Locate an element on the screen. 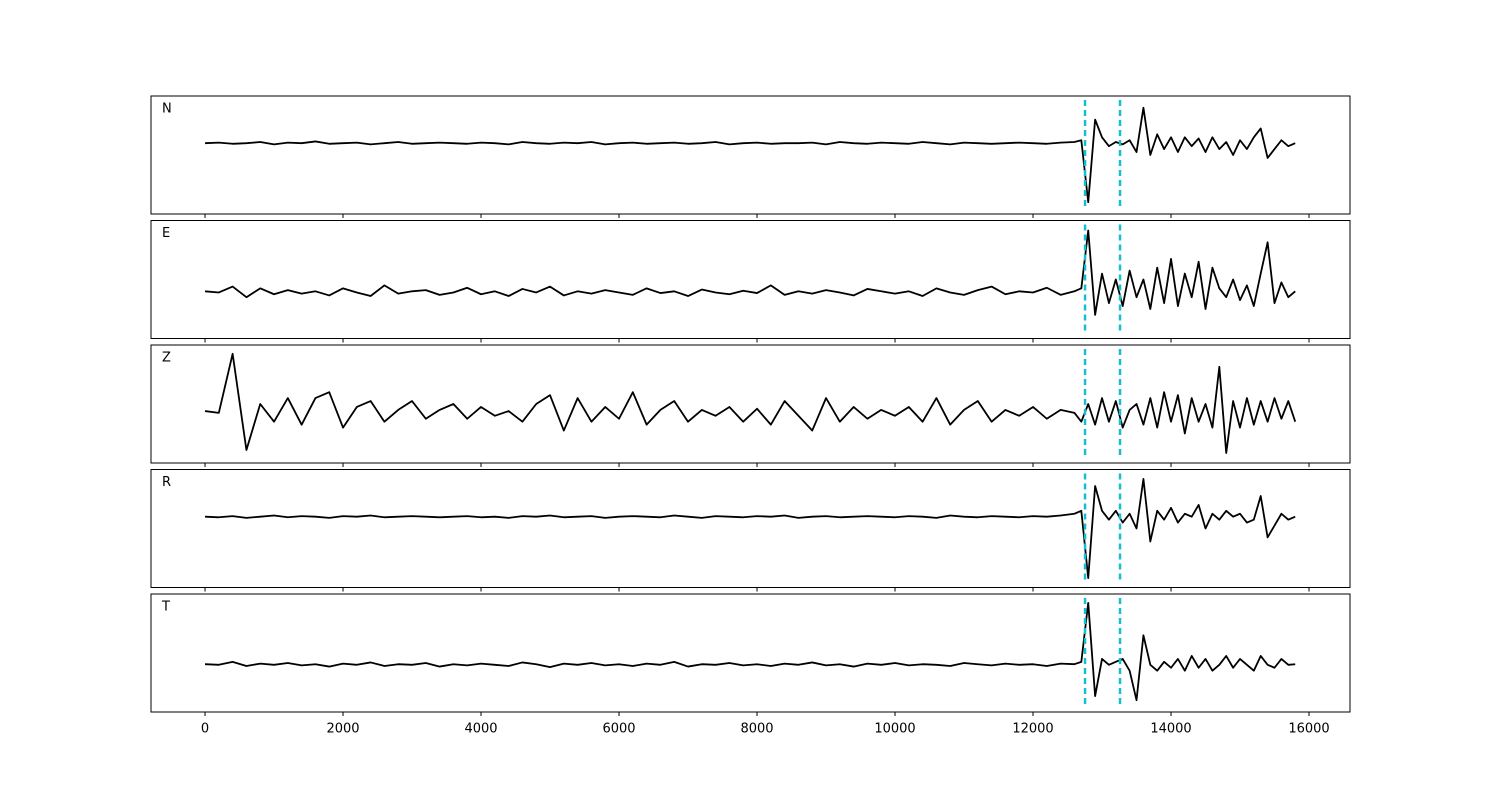 The image size is (1500, 800). x-tick-label: 14000 is located at coordinates (1170, 729).